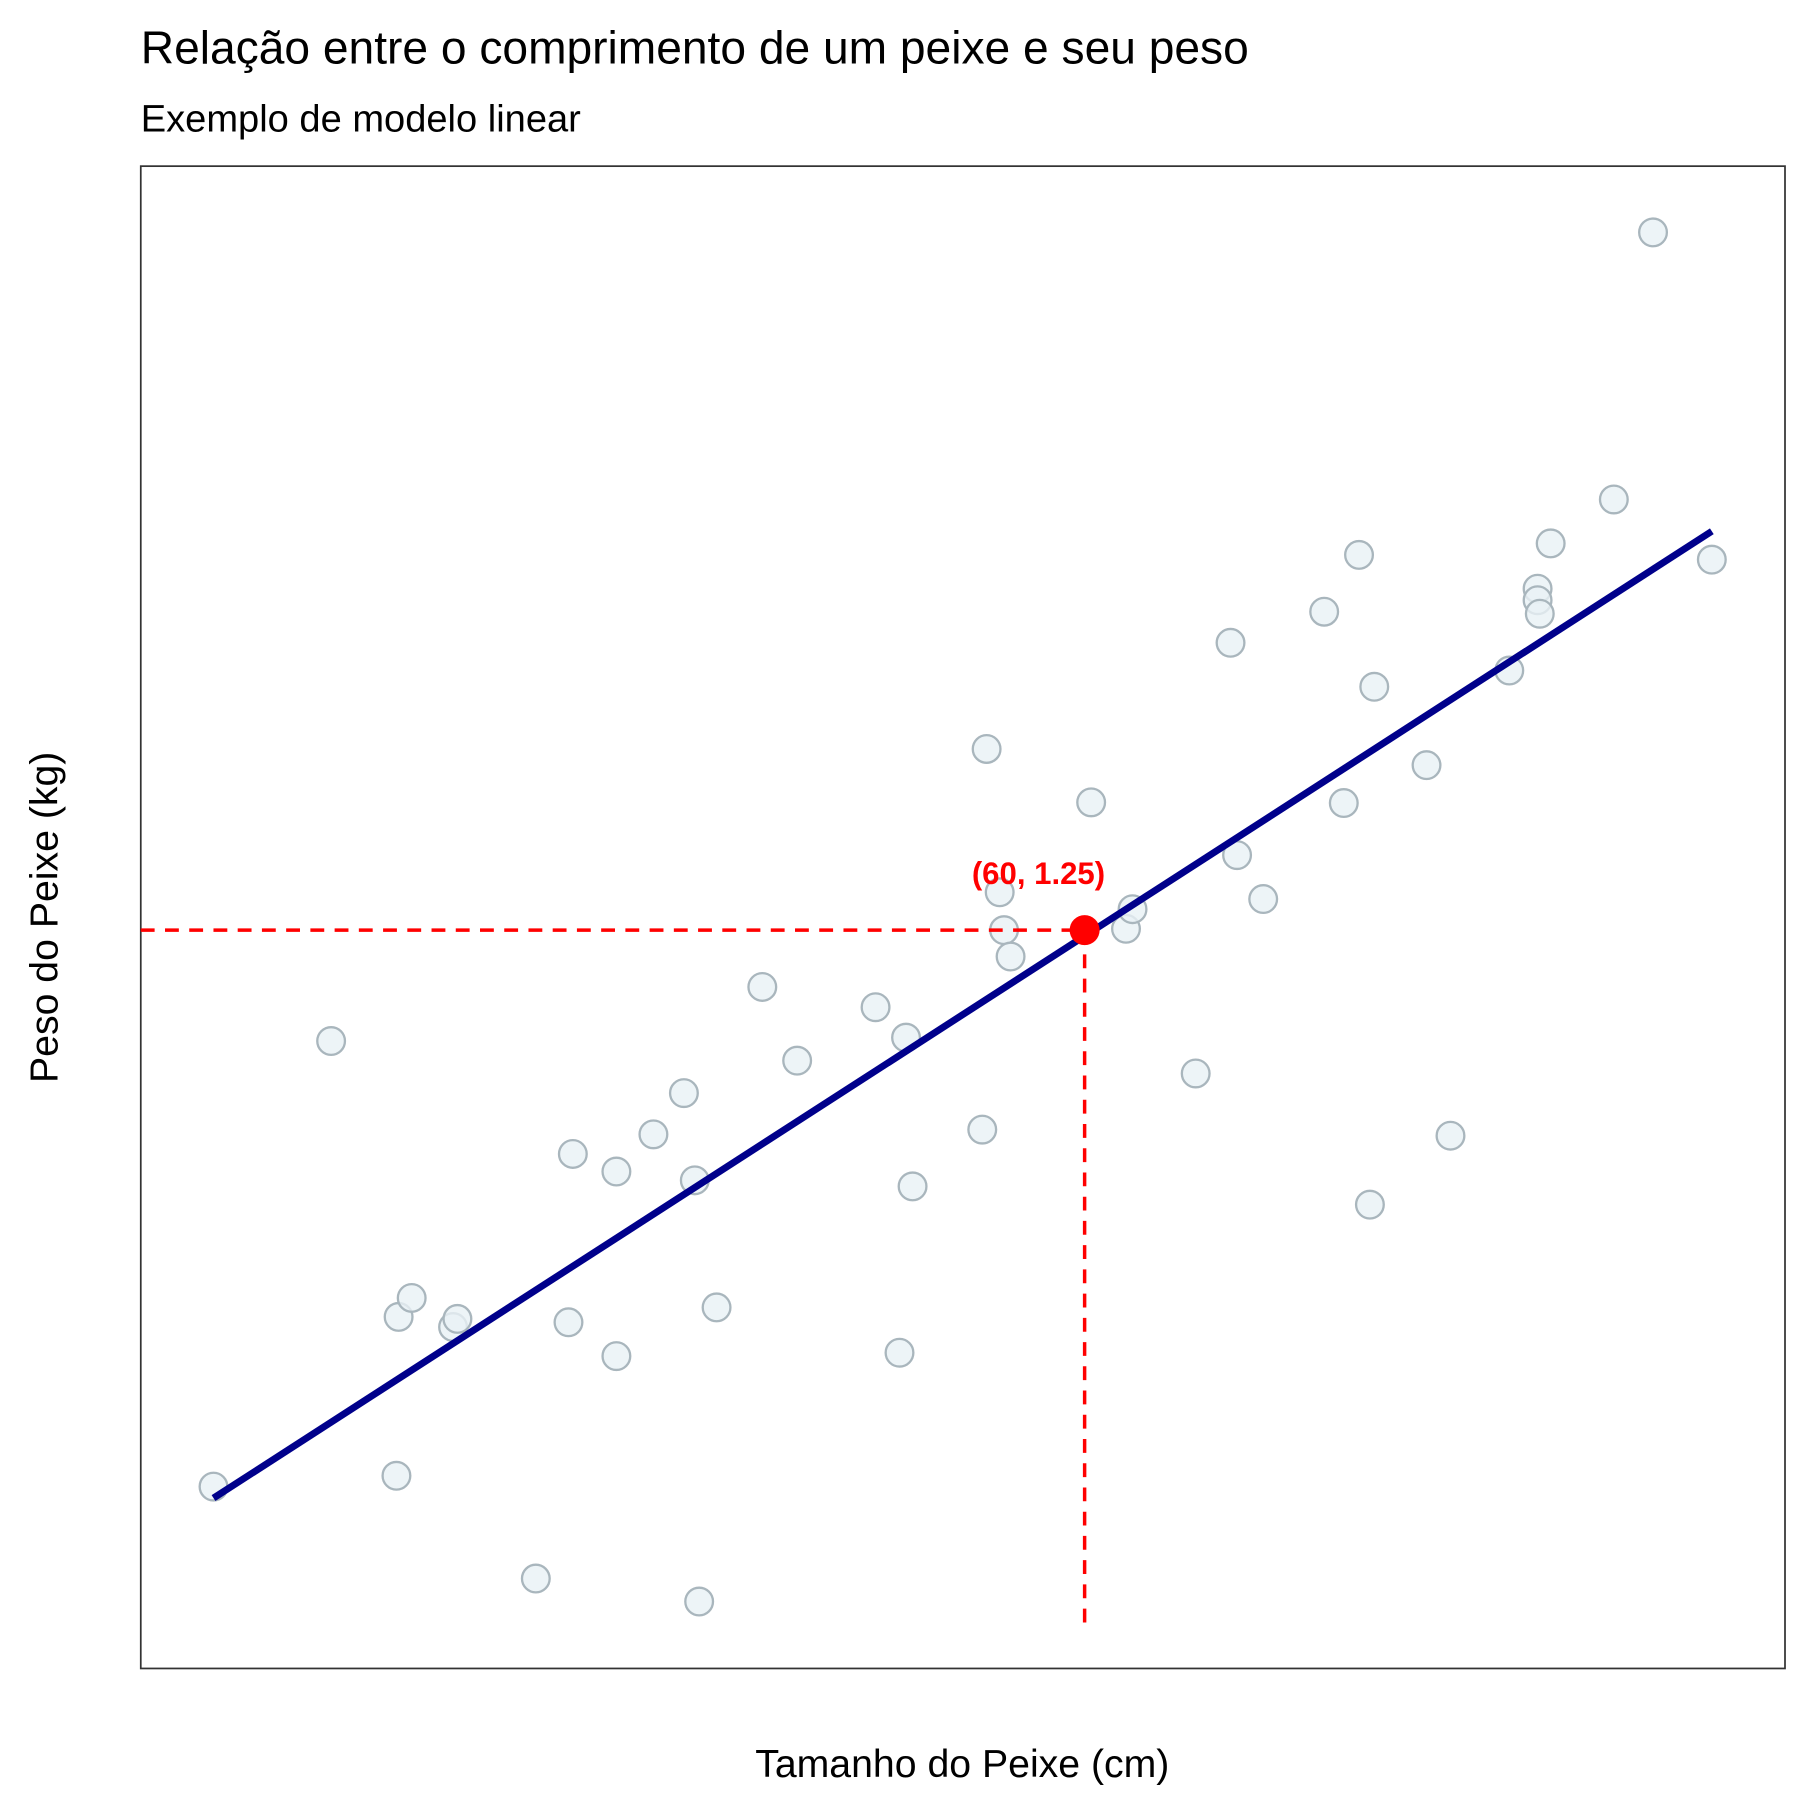 Image resolution: width=1800 pixels, height=1800 pixels. Describe the element at coordinates (45, 917) in the screenshot. I see `y-axis-label: Peso do Peixe (kg)` at that location.